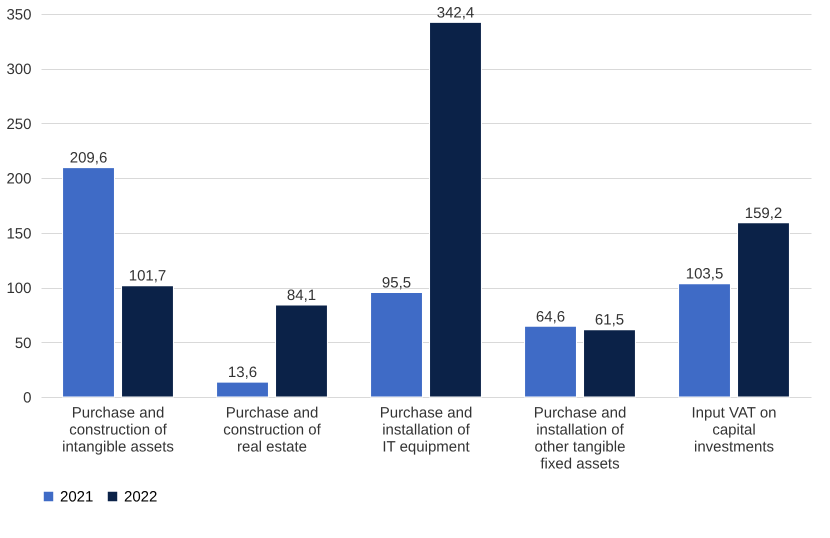  I want to click on data-label: 13,6, so click(243, 373).